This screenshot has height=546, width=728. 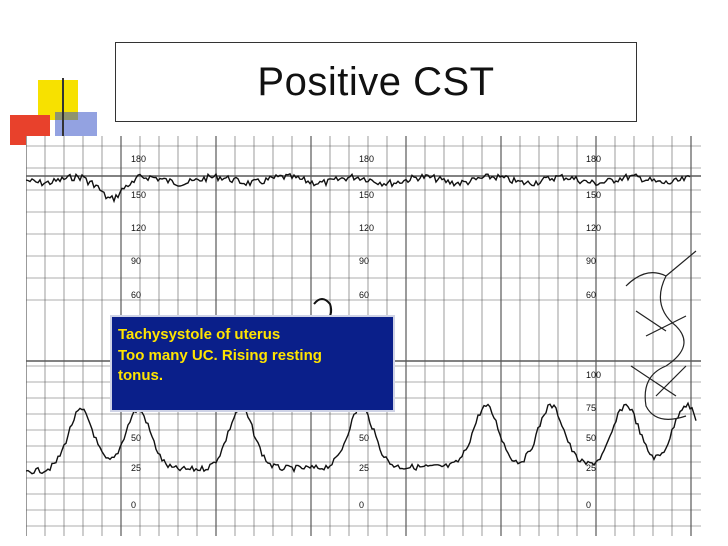 What do you see at coordinates (591, 408) in the screenshot?
I see `uc-scale-label: 75` at bounding box center [591, 408].